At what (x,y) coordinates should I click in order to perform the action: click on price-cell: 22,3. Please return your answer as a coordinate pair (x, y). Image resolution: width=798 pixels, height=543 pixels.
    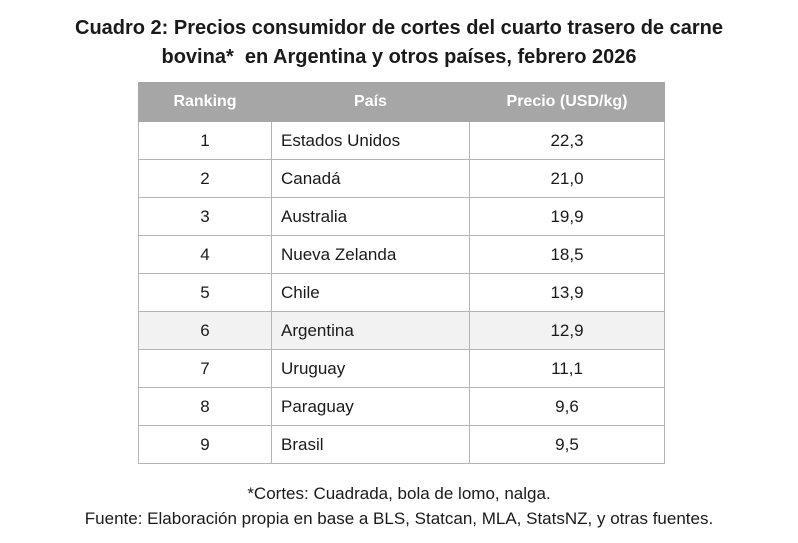
    Looking at the image, I should click on (567, 140).